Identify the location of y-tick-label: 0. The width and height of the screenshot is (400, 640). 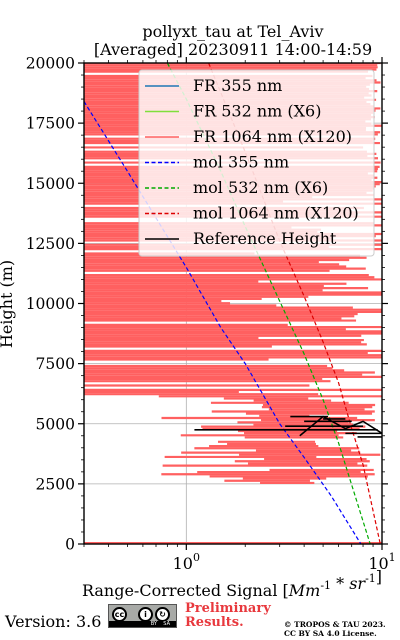
(70, 545).